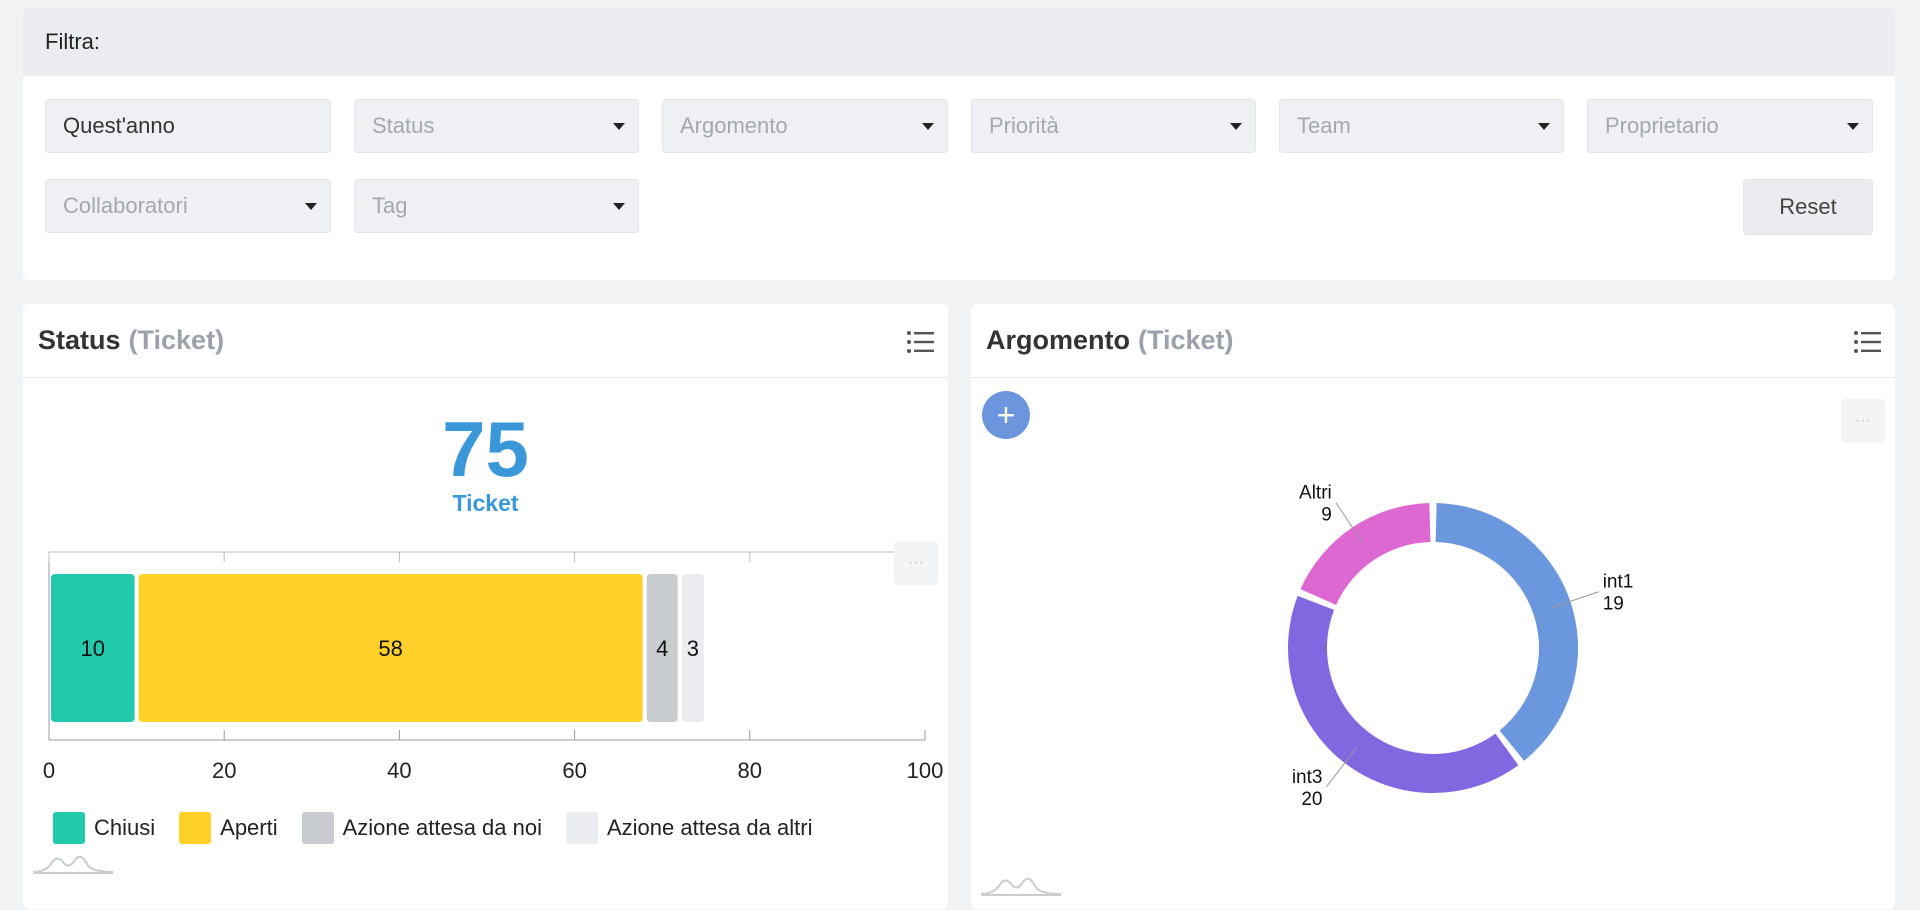  I want to click on legend-item-aperti: Aperti, so click(228, 828).